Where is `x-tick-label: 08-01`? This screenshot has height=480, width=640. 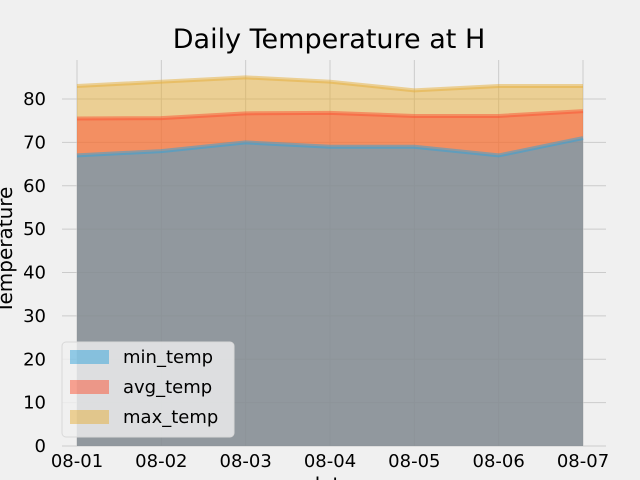
x-tick-label: 08-01 is located at coordinates (77, 461).